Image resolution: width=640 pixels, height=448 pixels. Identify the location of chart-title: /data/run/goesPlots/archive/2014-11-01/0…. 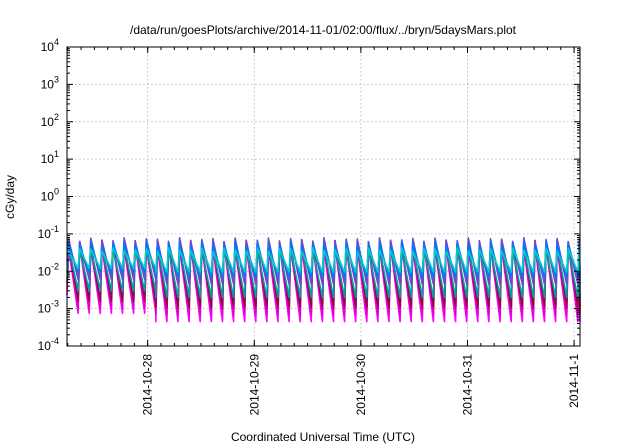
(323, 30).